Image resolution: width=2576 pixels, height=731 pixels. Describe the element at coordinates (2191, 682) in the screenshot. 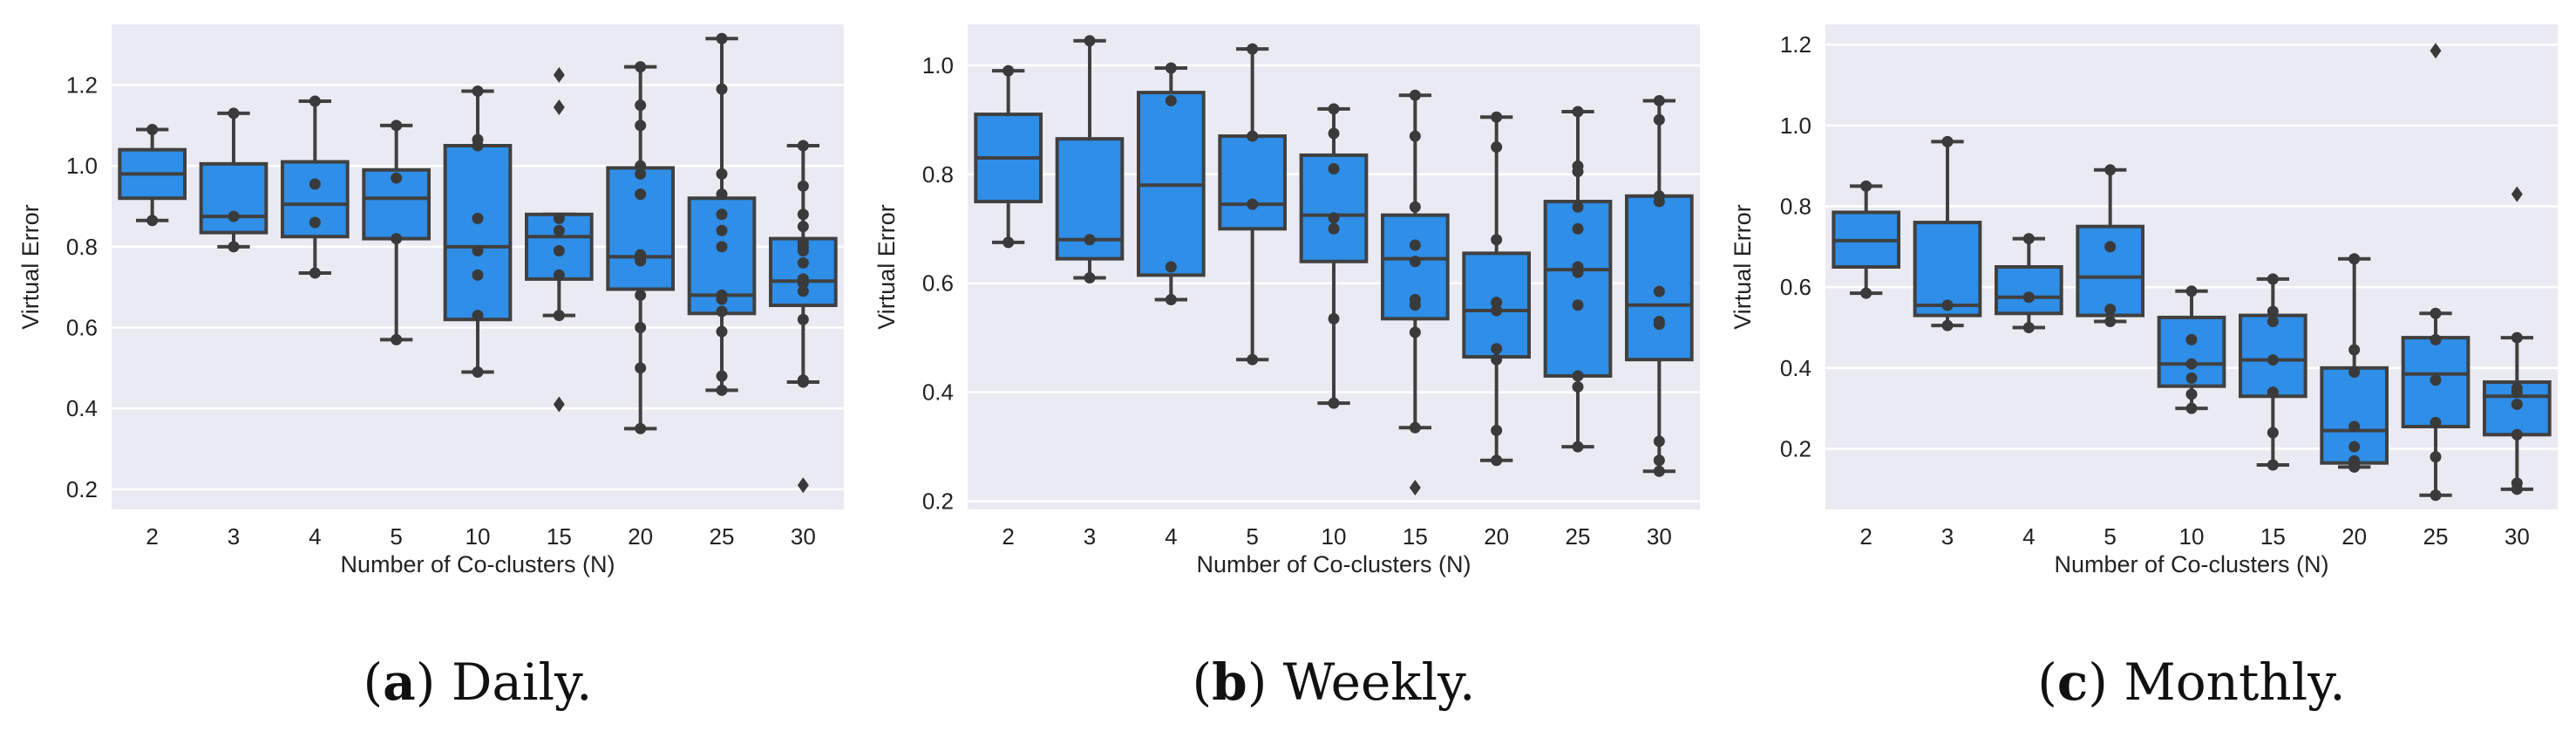

I see `caption-c: (c) Monthly.` at that location.